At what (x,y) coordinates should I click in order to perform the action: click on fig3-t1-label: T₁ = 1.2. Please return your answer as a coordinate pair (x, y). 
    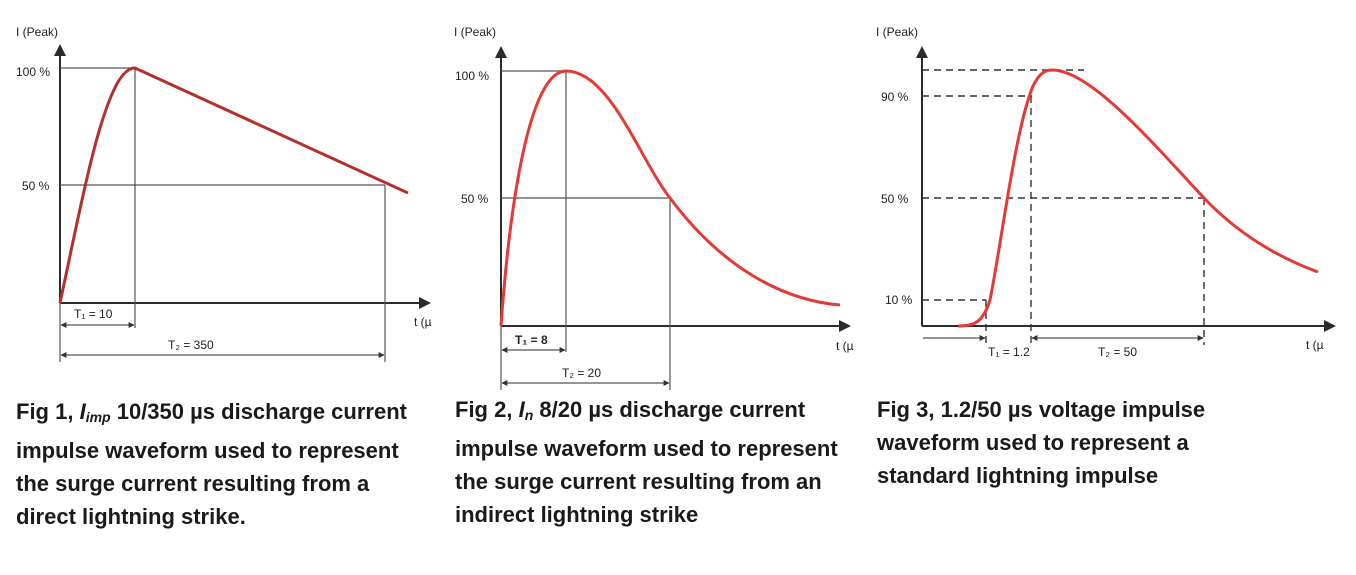
    Looking at the image, I should click on (1009, 352).